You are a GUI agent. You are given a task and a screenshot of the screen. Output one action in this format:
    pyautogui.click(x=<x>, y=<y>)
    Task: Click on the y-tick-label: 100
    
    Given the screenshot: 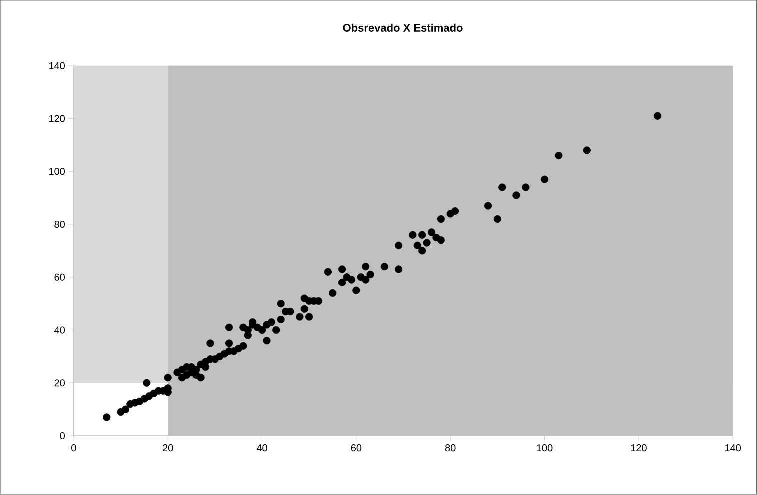 What is the action you would take?
    pyautogui.click(x=57, y=172)
    